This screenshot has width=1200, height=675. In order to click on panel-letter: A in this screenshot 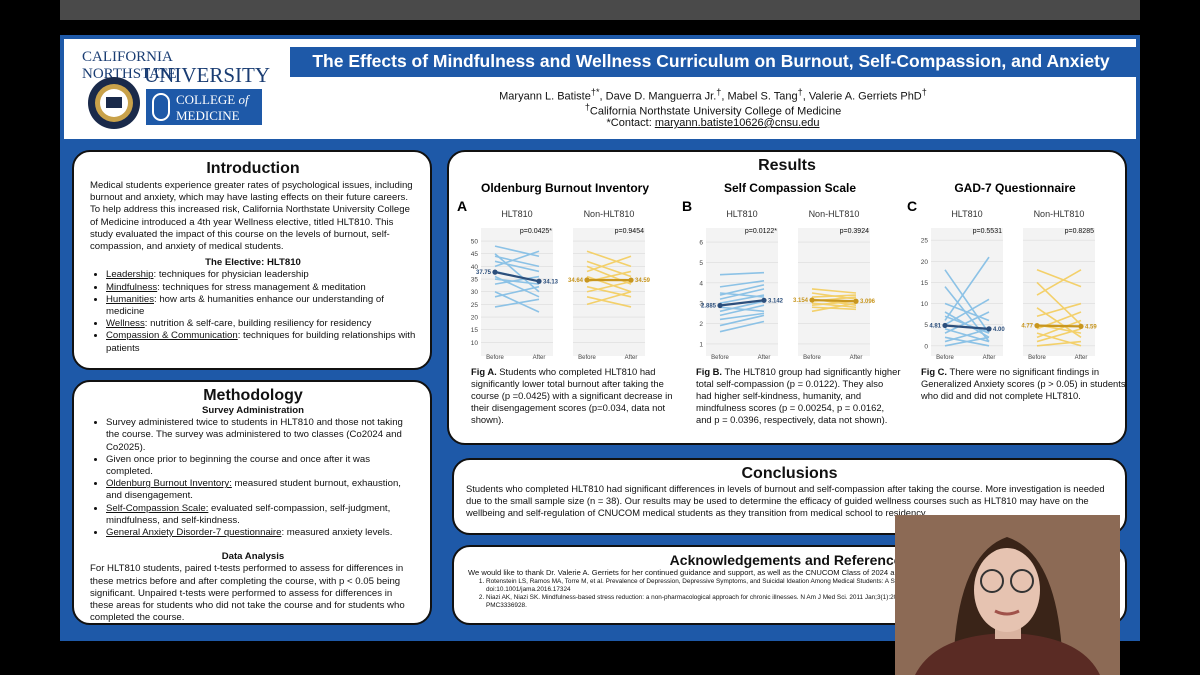, I will do `click(462, 206)`.